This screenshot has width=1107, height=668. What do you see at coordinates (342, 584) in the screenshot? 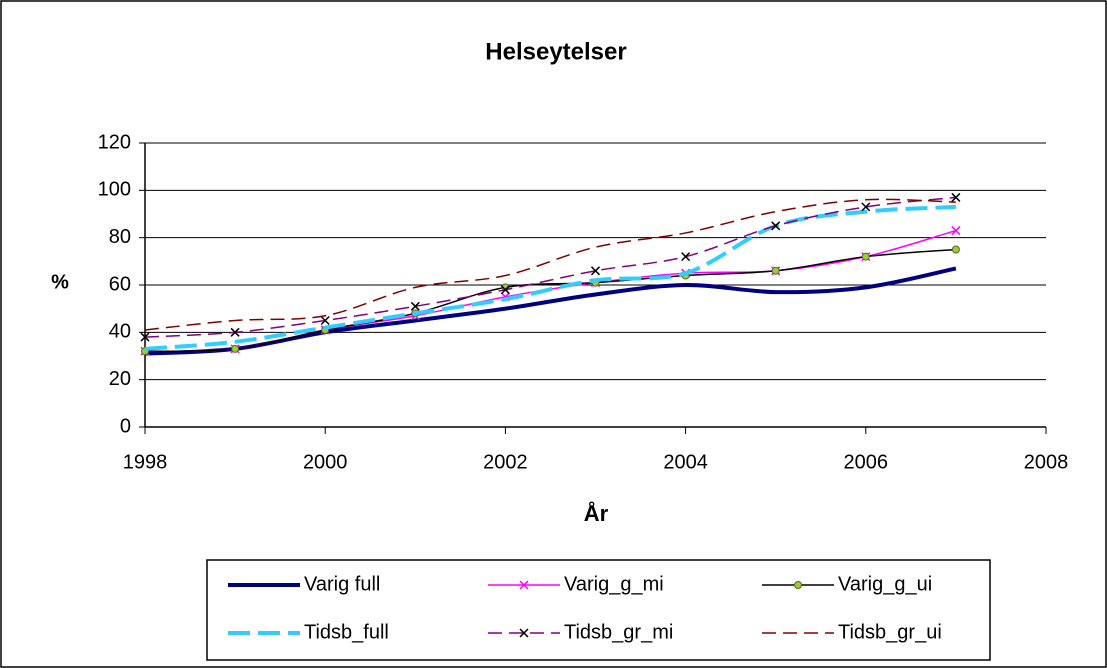
I see `legend-label: Varig full` at bounding box center [342, 584].